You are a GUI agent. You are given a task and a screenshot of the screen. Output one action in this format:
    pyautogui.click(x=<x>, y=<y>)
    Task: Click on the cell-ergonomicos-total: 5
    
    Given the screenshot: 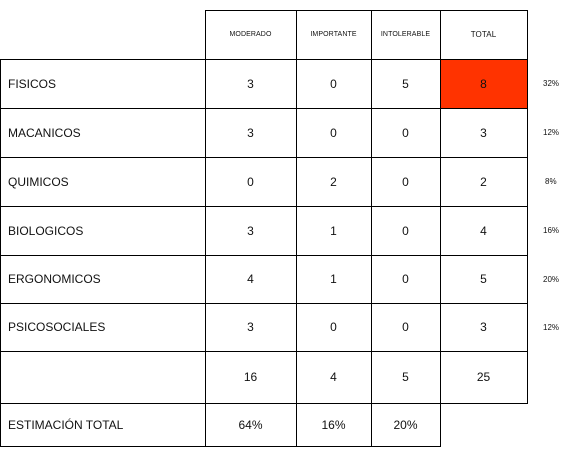 What is the action you would take?
    pyautogui.click(x=483, y=279)
    